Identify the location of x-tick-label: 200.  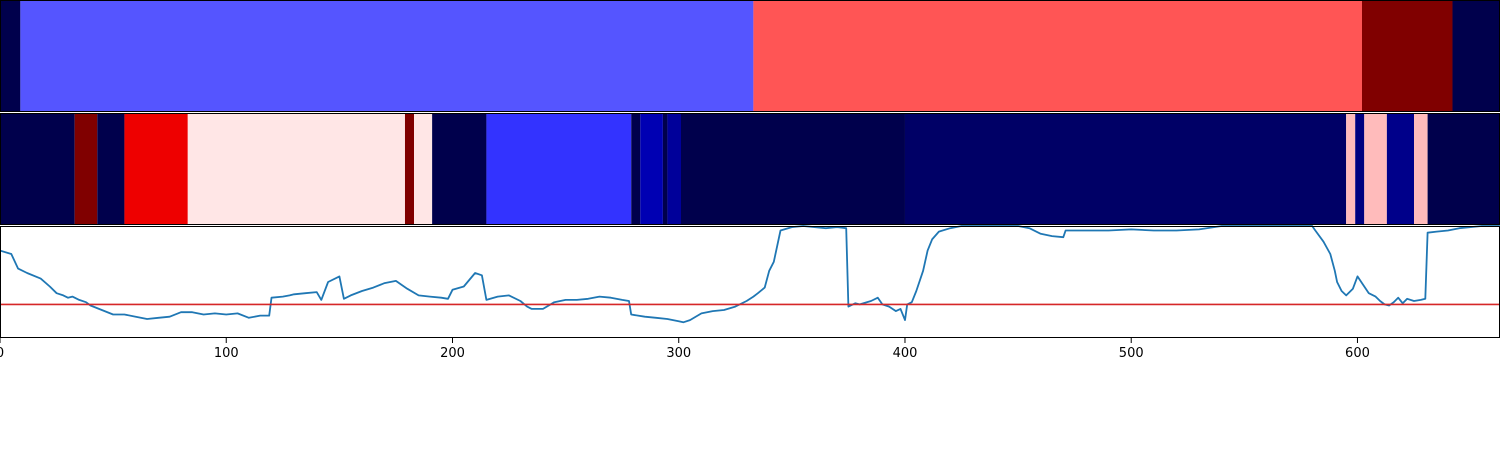
(452, 353).